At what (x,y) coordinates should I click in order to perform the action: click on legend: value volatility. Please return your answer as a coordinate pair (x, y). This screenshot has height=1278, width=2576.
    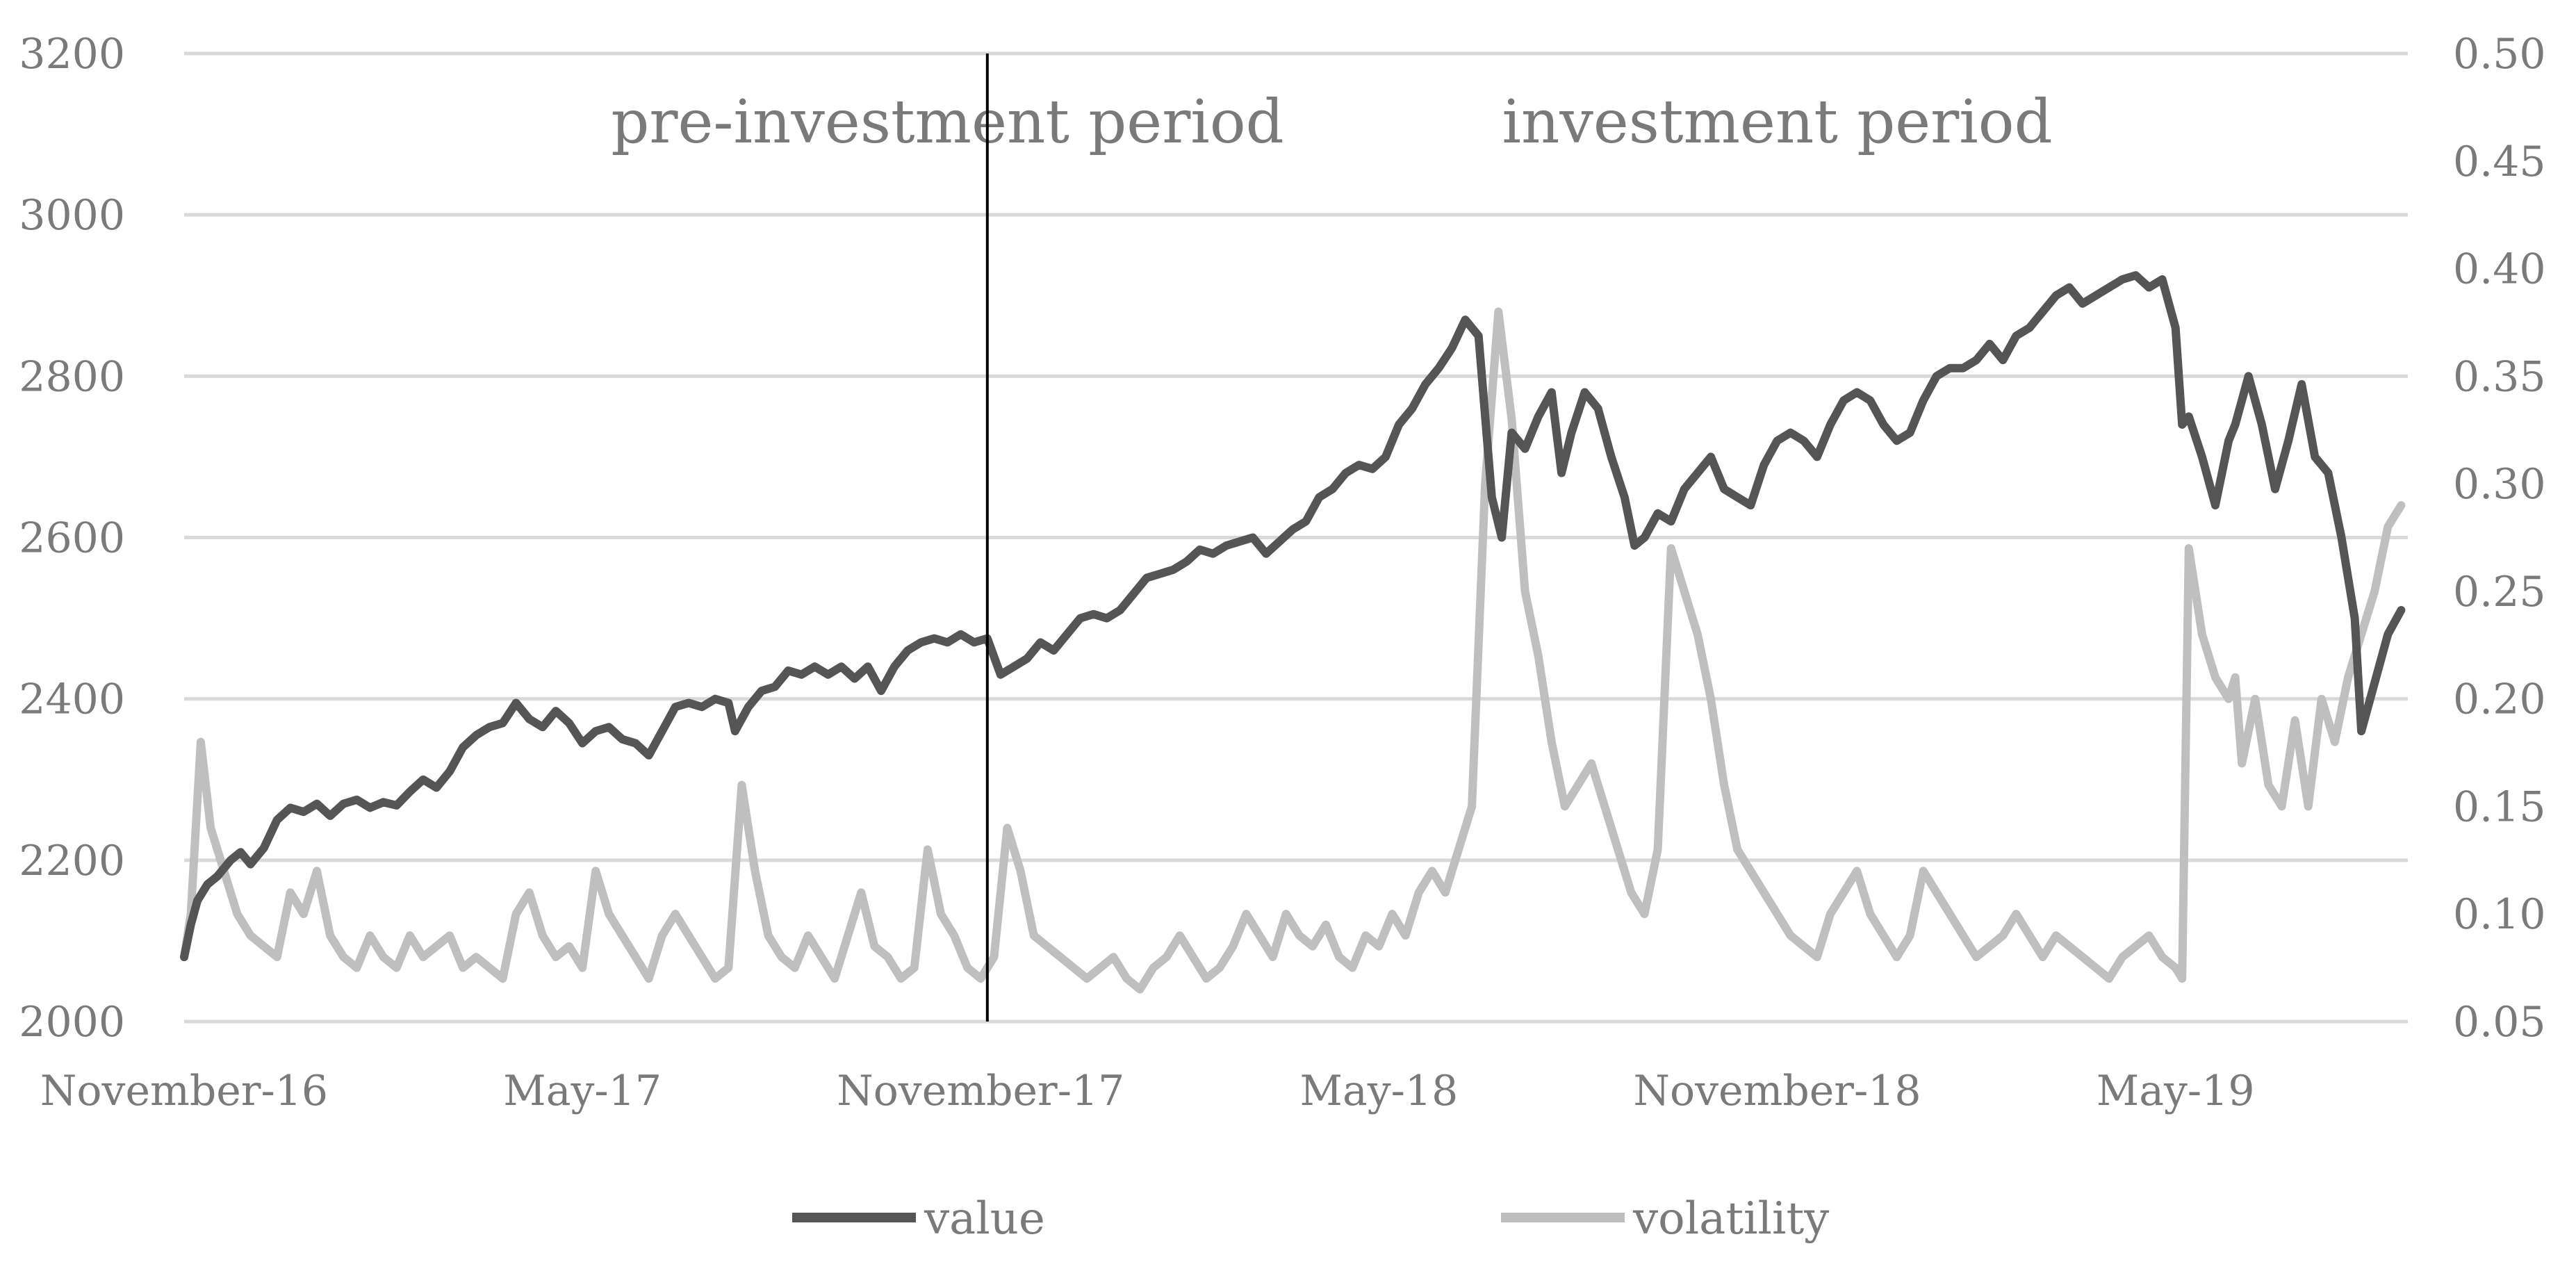
    Looking at the image, I should click on (1310, 1219).